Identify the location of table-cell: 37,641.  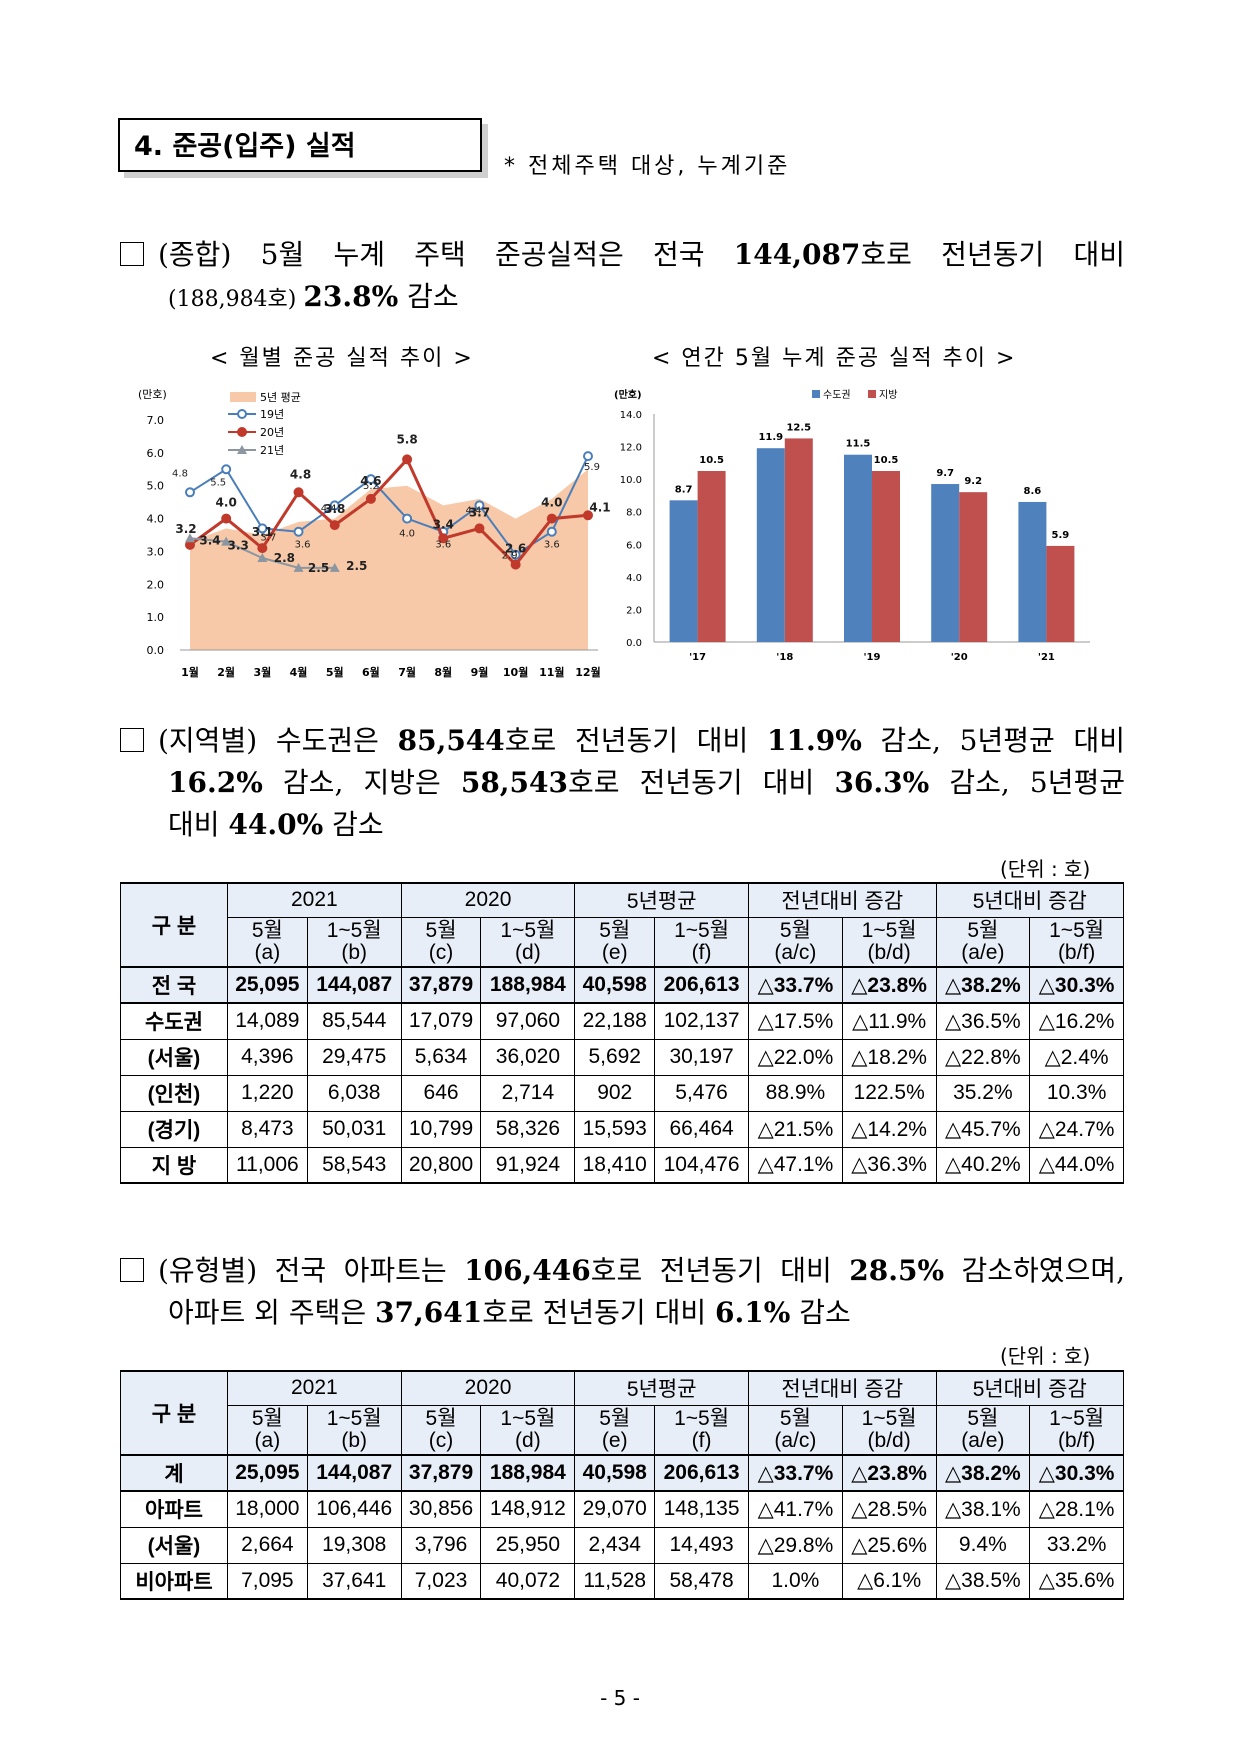
(354, 1581).